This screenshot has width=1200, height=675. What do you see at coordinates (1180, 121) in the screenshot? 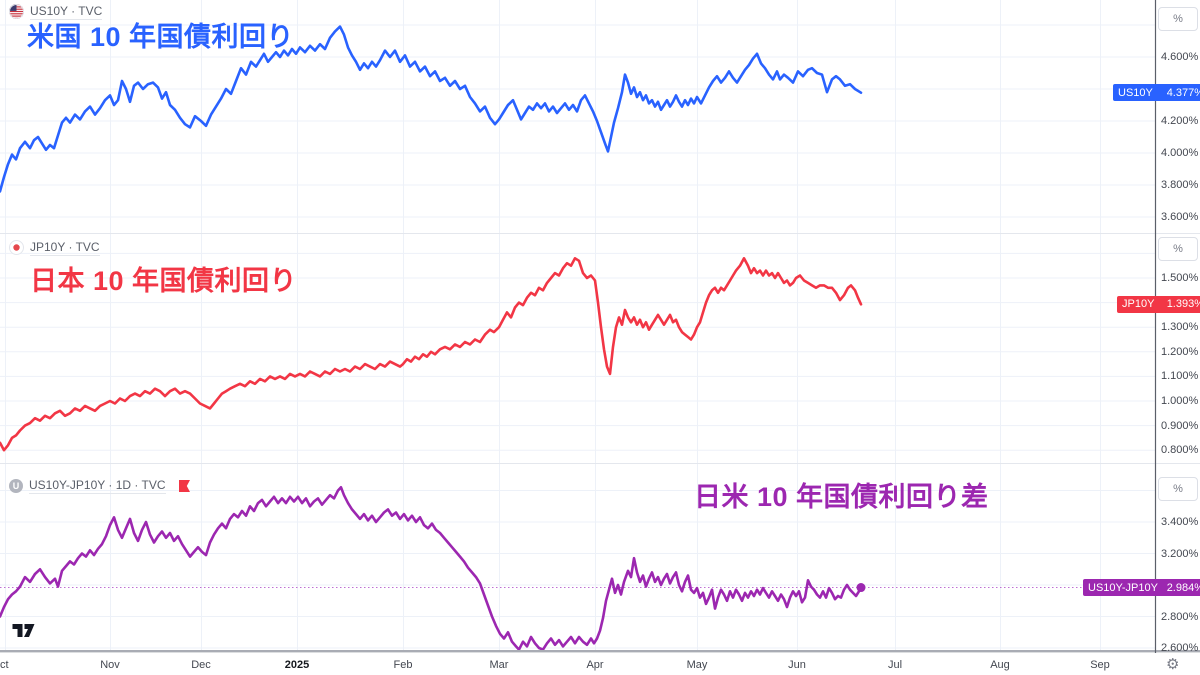
I see `price-tick-label: 4.200%` at bounding box center [1180, 121].